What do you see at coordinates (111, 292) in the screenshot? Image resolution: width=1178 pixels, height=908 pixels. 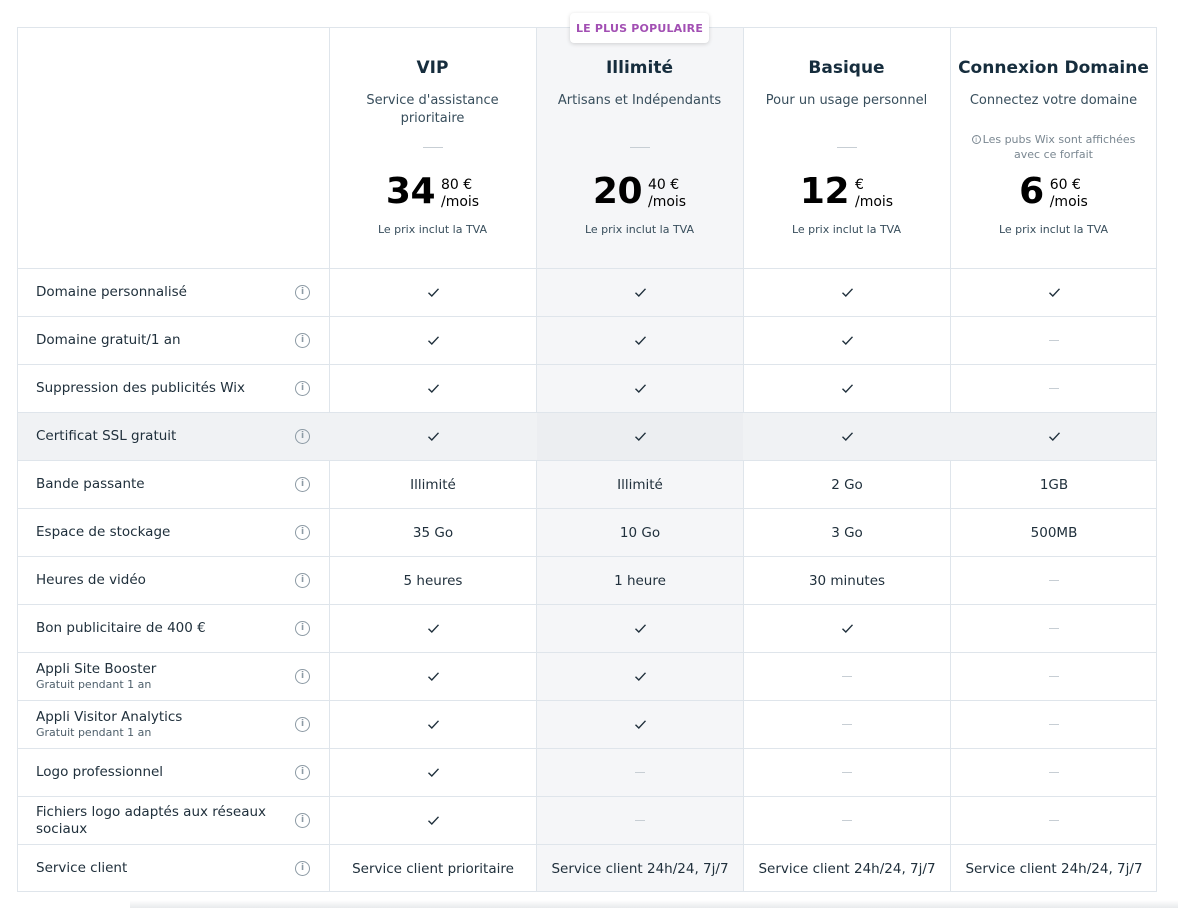 I see `feature-label: Domaine personnalisé` at bounding box center [111, 292].